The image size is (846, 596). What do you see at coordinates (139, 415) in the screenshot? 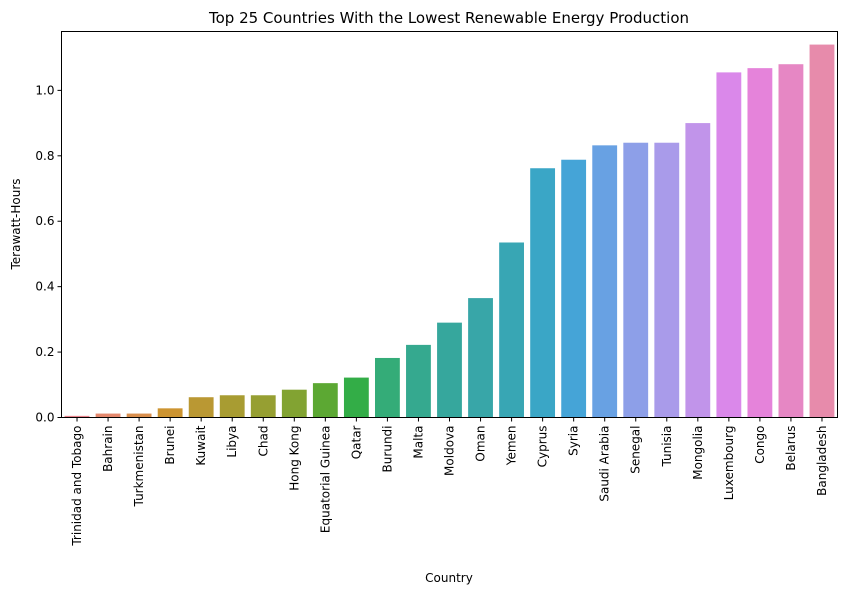
I see `bar-turkmenistan` at bounding box center [139, 415].